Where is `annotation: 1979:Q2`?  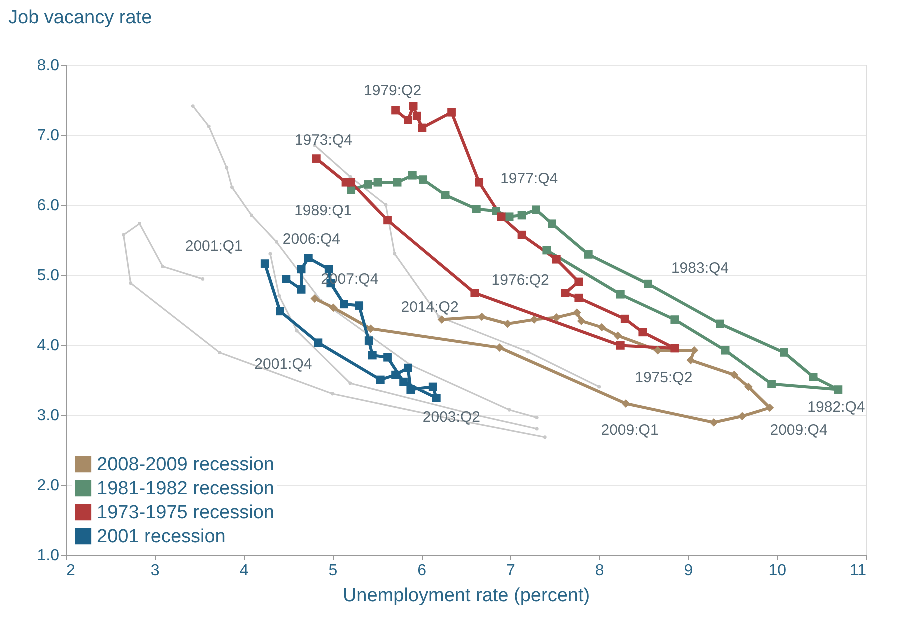
annotation: 1979:Q2 is located at coordinates (393, 91).